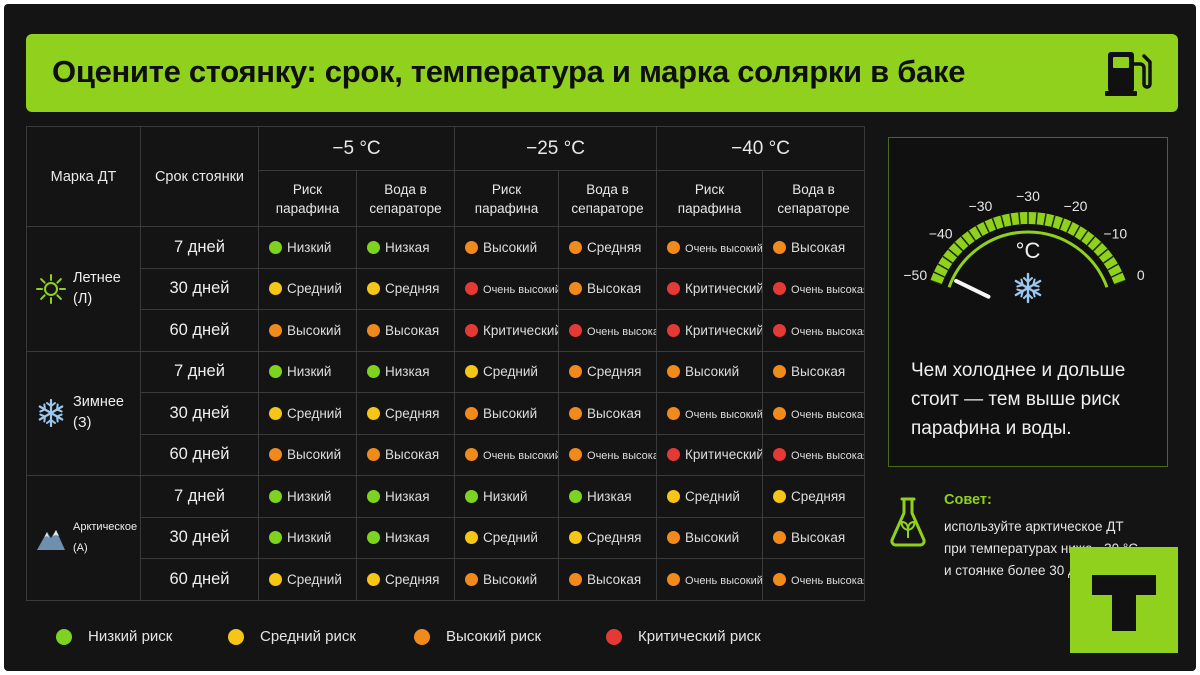 This screenshot has height=675, width=1200. I want to click on gauge-needle, so click(972, 288).